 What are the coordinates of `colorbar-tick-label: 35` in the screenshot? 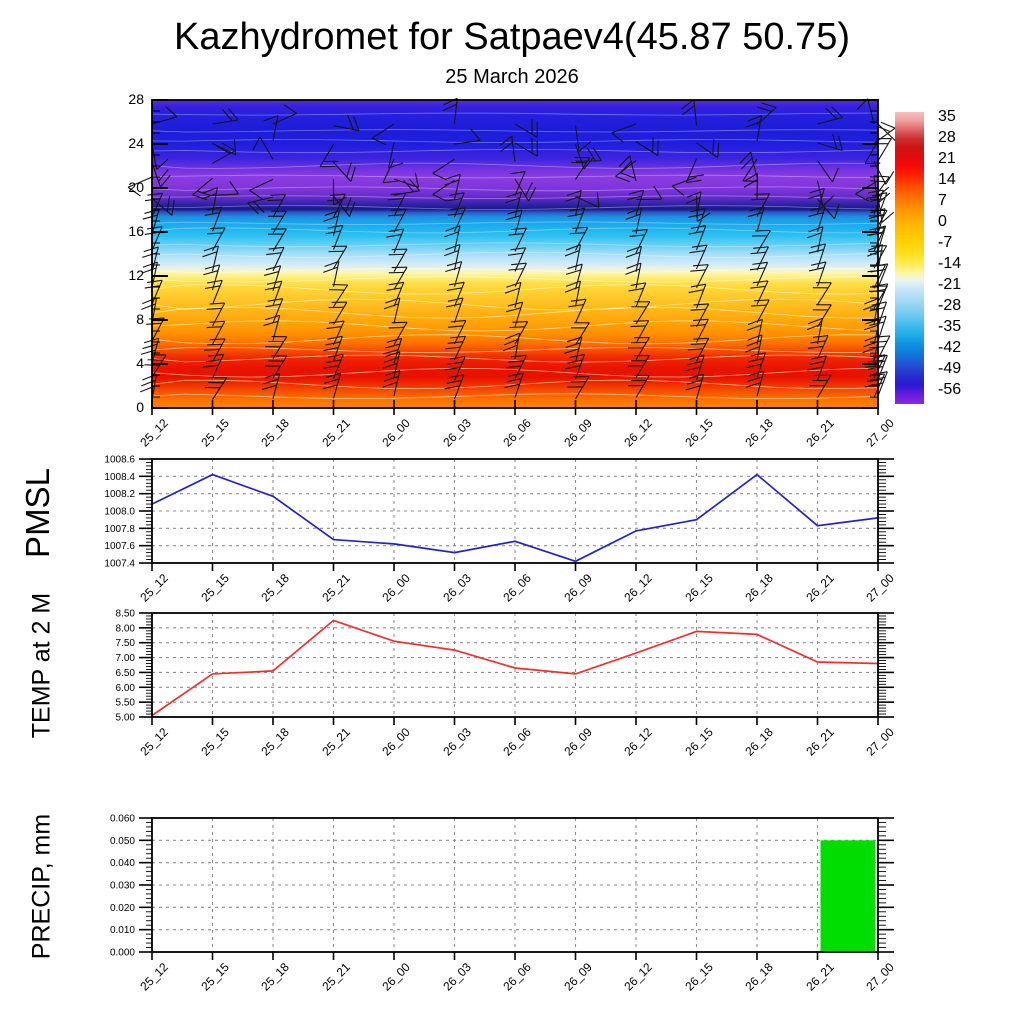 It's located at (947, 116).